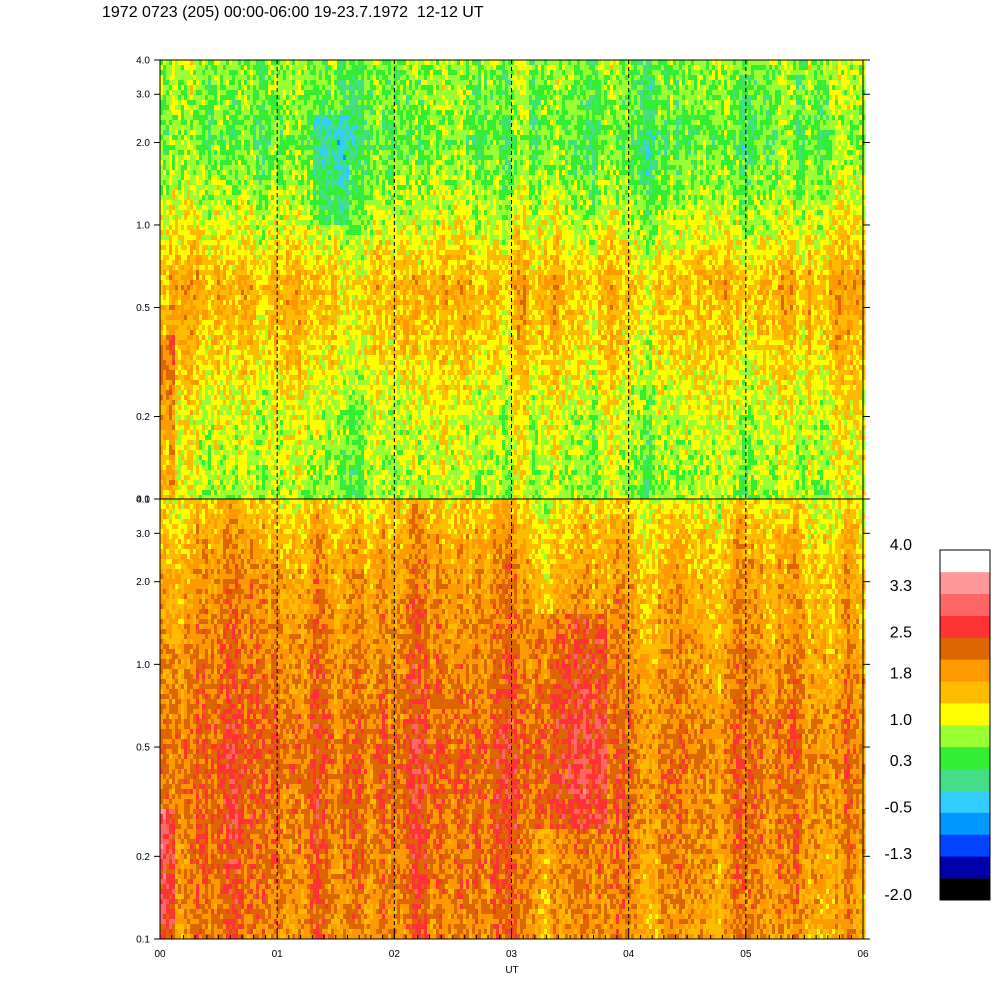 Image resolution: width=1000 pixels, height=1000 pixels. What do you see at coordinates (395, 954) in the screenshot?
I see `x-tick-label: 02` at bounding box center [395, 954].